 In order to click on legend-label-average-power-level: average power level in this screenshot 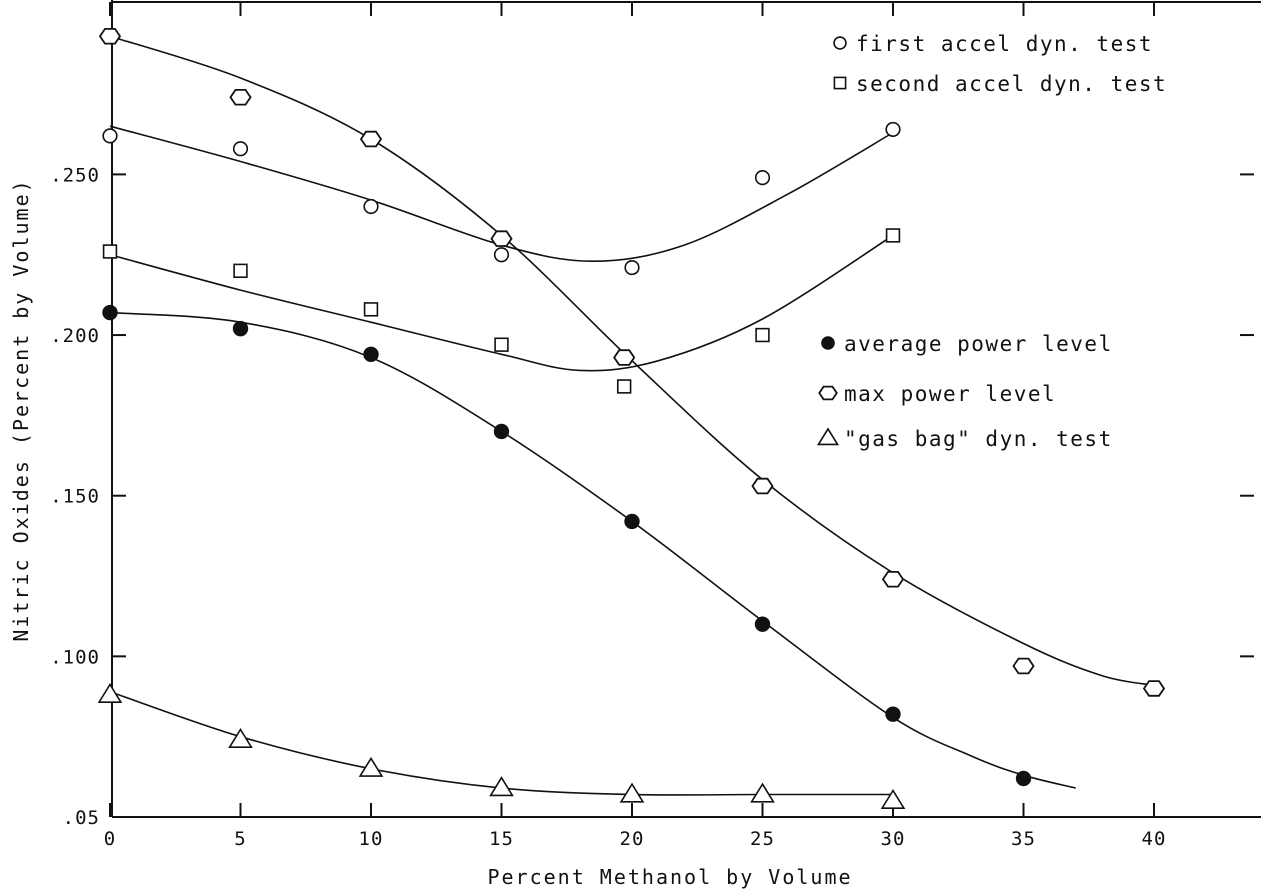, I will do `click(978, 344)`.